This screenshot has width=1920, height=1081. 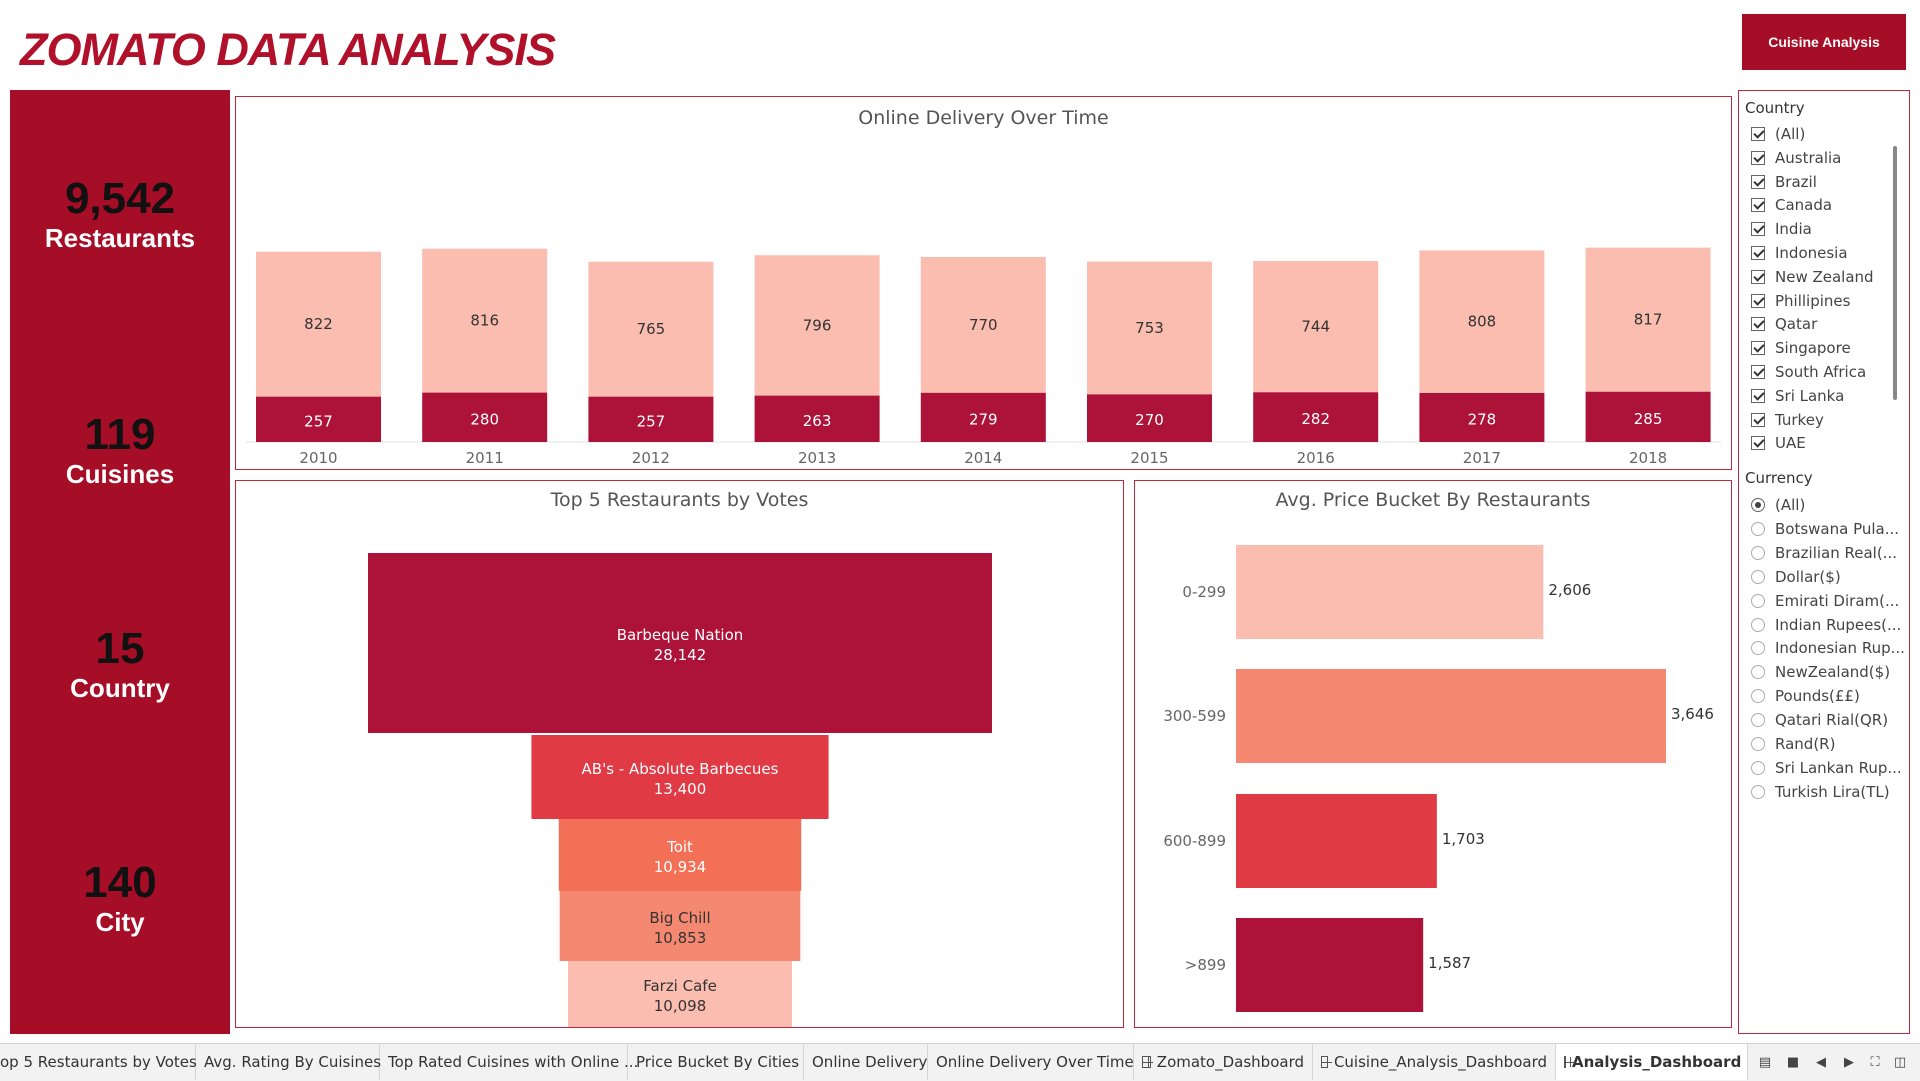 What do you see at coordinates (1801, 348) in the screenshot?
I see `country-filter-item: Singapore` at bounding box center [1801, 348].